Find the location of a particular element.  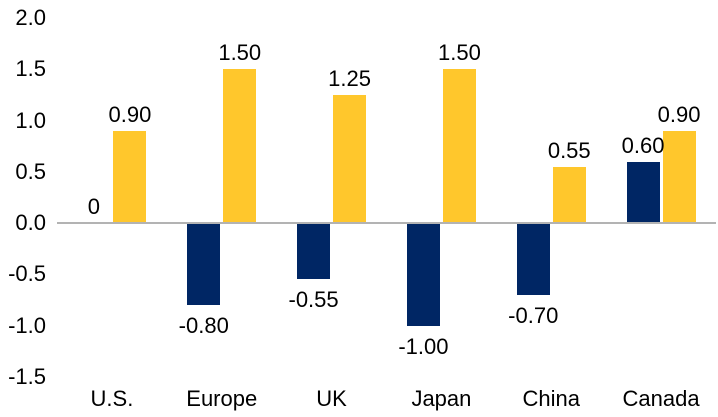

value-label-navy-series: 0.60 is located at coordinates (643, 145).